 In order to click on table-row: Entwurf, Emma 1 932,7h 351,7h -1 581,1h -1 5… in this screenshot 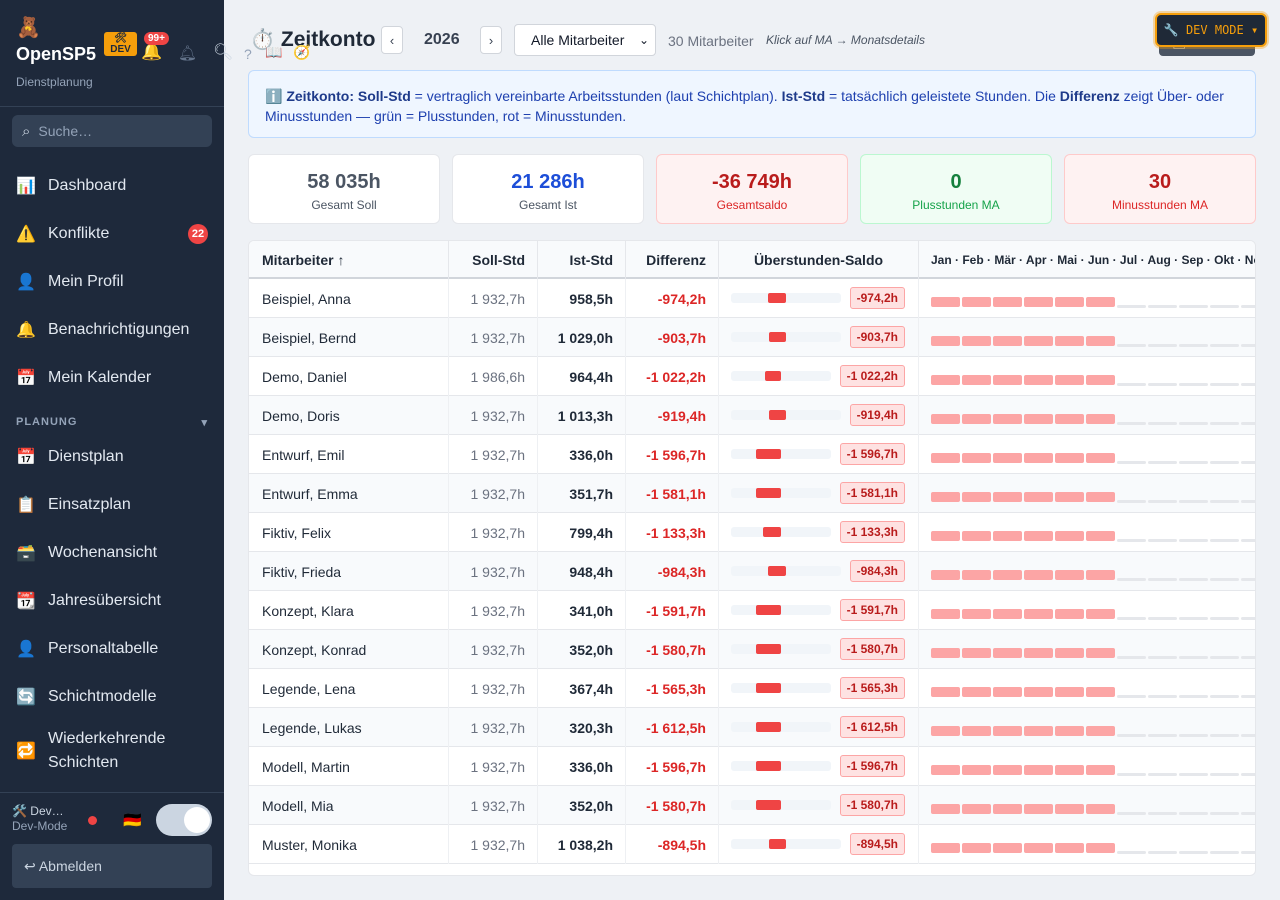, I will do `click(752, 493)`.